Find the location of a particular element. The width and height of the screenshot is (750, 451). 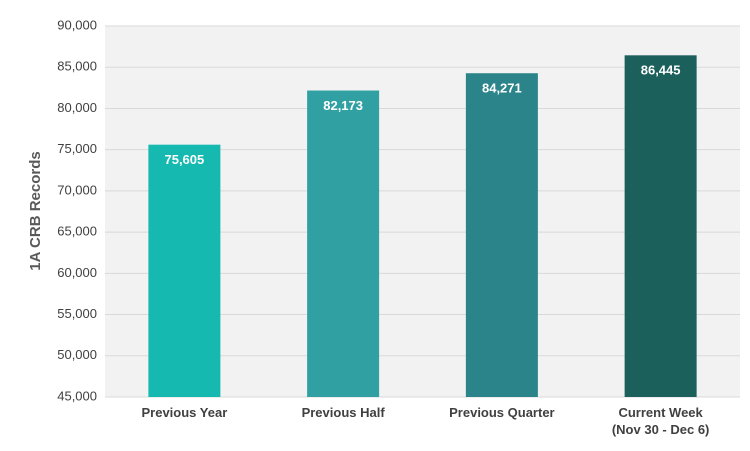

y-tick-label: 45,000 is located at coordinates (77, 395).